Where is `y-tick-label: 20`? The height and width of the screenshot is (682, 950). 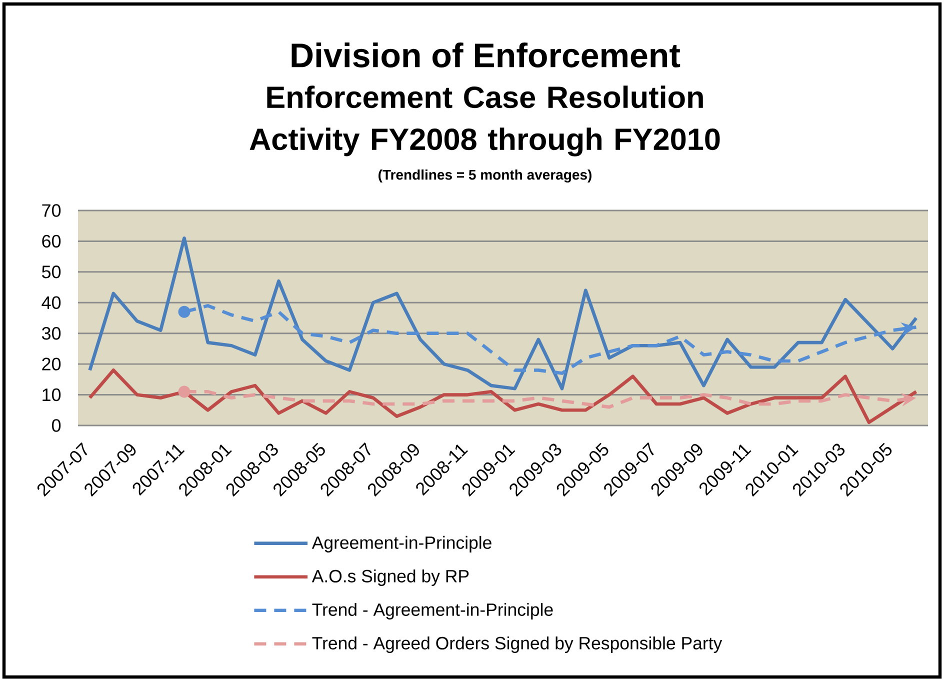
y-tick-label: 20 is located at coordinates (51, 364).